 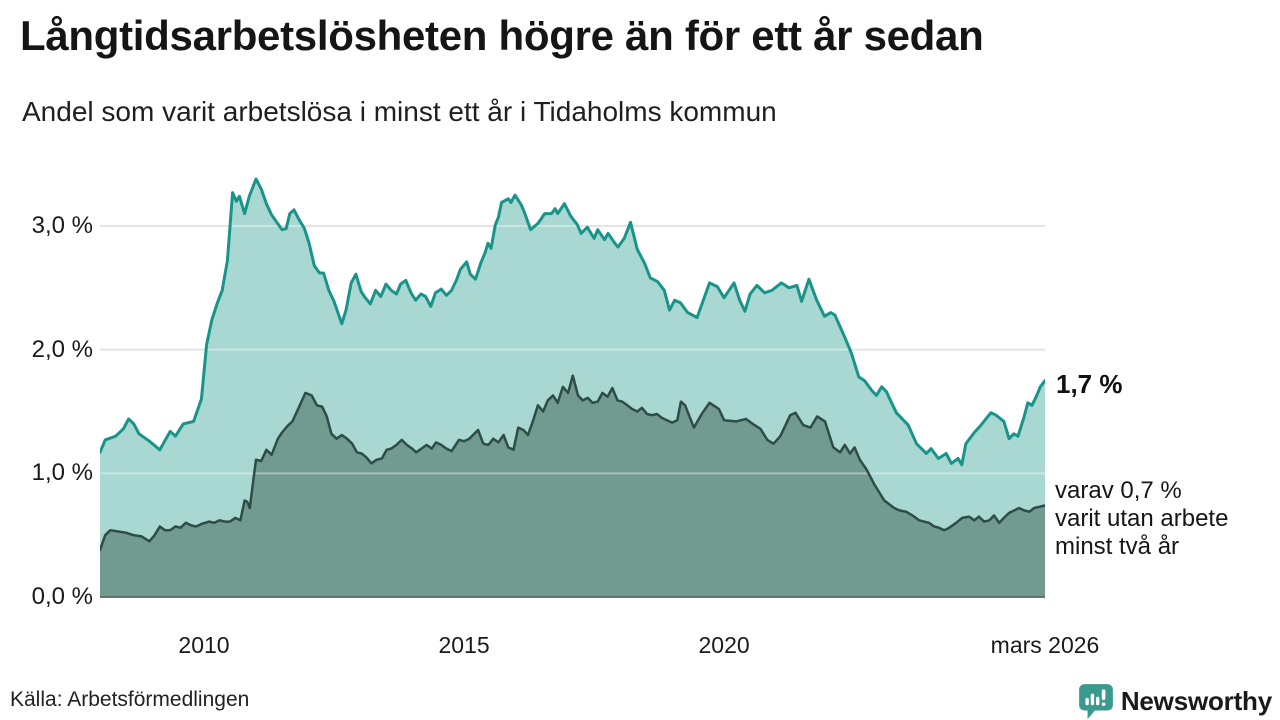 What do you see at coordinates (62, 596) in the screenshot?
I see `y-tick-label: 0,0 %` at bounding box center [62, 596].